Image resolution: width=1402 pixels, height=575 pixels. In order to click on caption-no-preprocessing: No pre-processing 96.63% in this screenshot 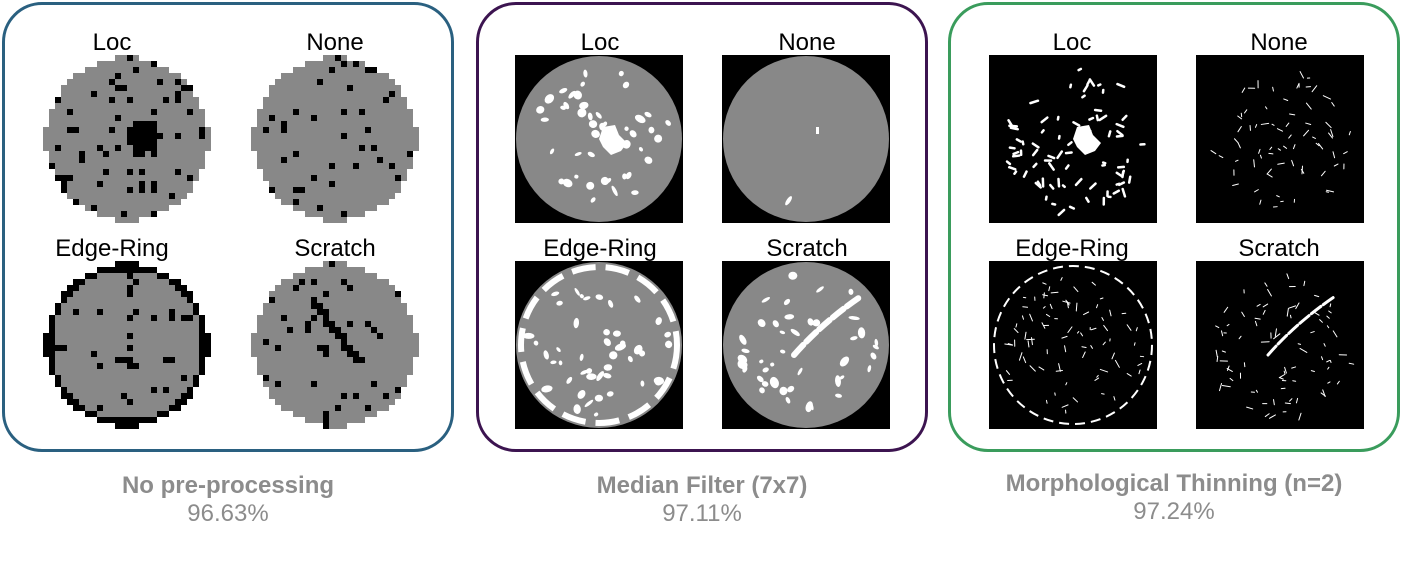, I will do `click(228, 500)`.